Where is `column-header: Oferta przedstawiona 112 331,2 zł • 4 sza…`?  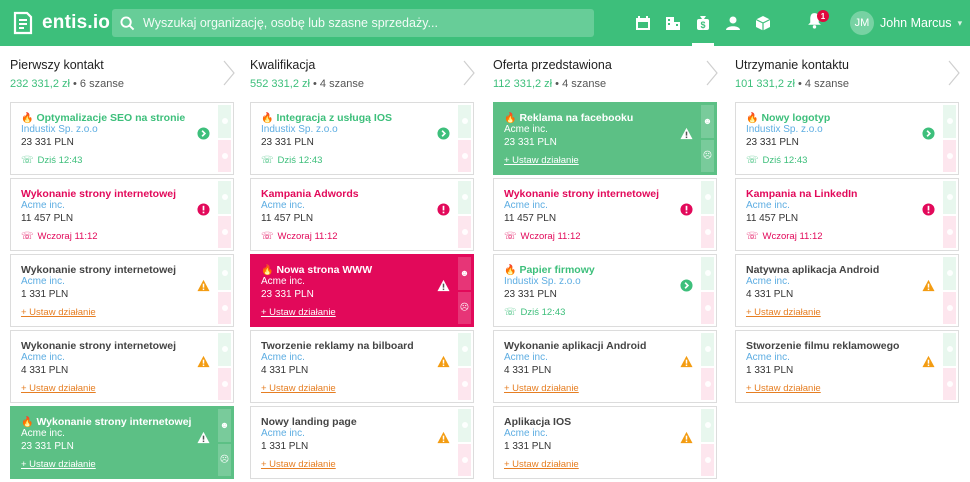
column-header: Oferta przedstawiona 112 331,2 zł • 4 sza… is located at coordinates (607, 73).